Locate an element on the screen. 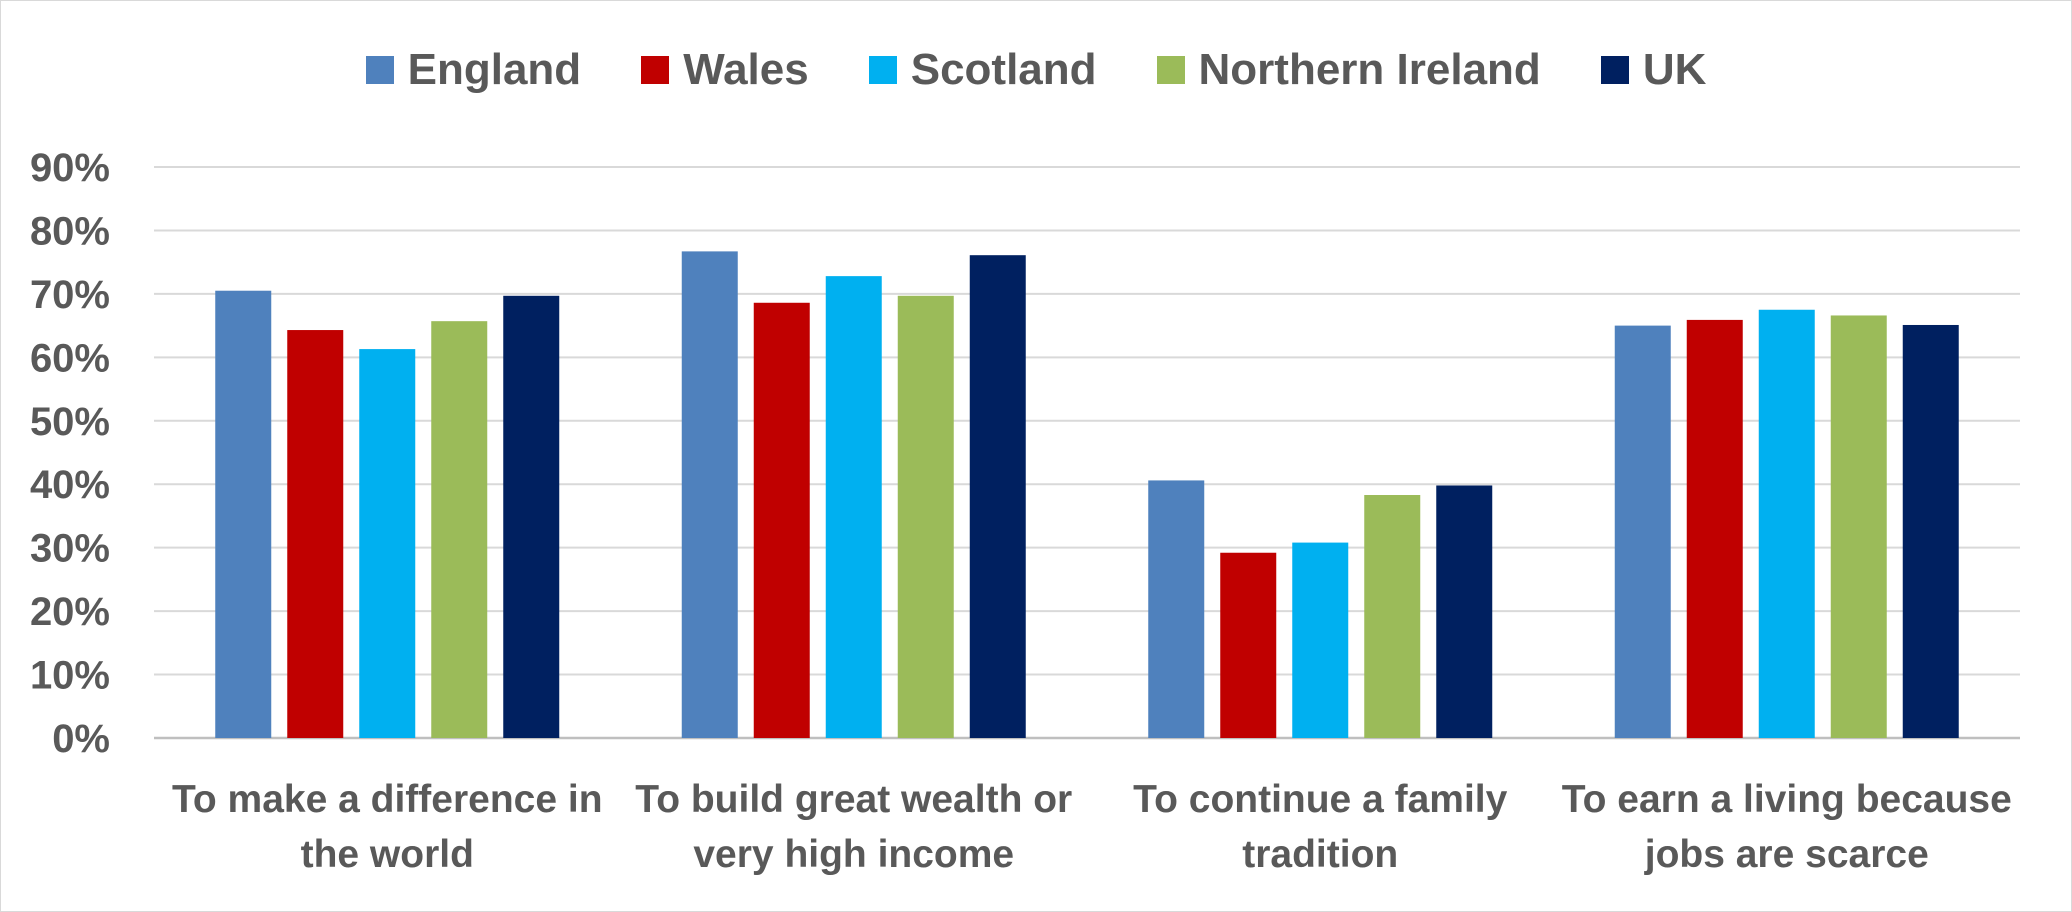 This screenshot has height=912, width=2072. legend-swatch-uk is located at coordinates (1614, 70).